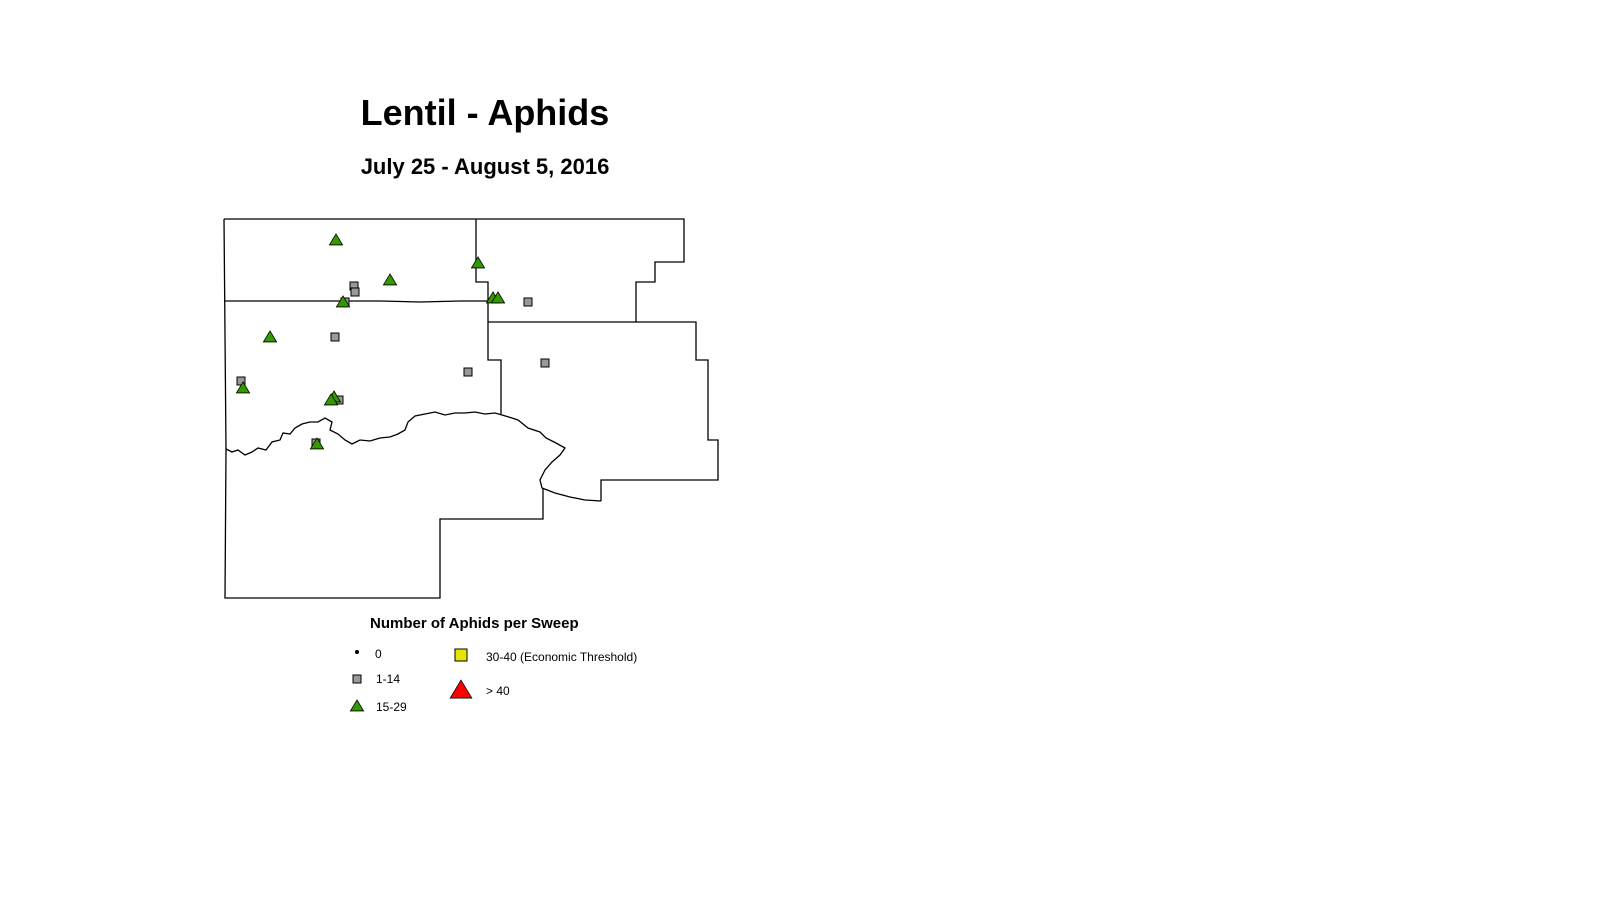 The width and height of the screenshot is (1612, 900). Describe the element at coordinates (461, 689) in the screenshot. I see `legend-red-triangle-icon` at that location.